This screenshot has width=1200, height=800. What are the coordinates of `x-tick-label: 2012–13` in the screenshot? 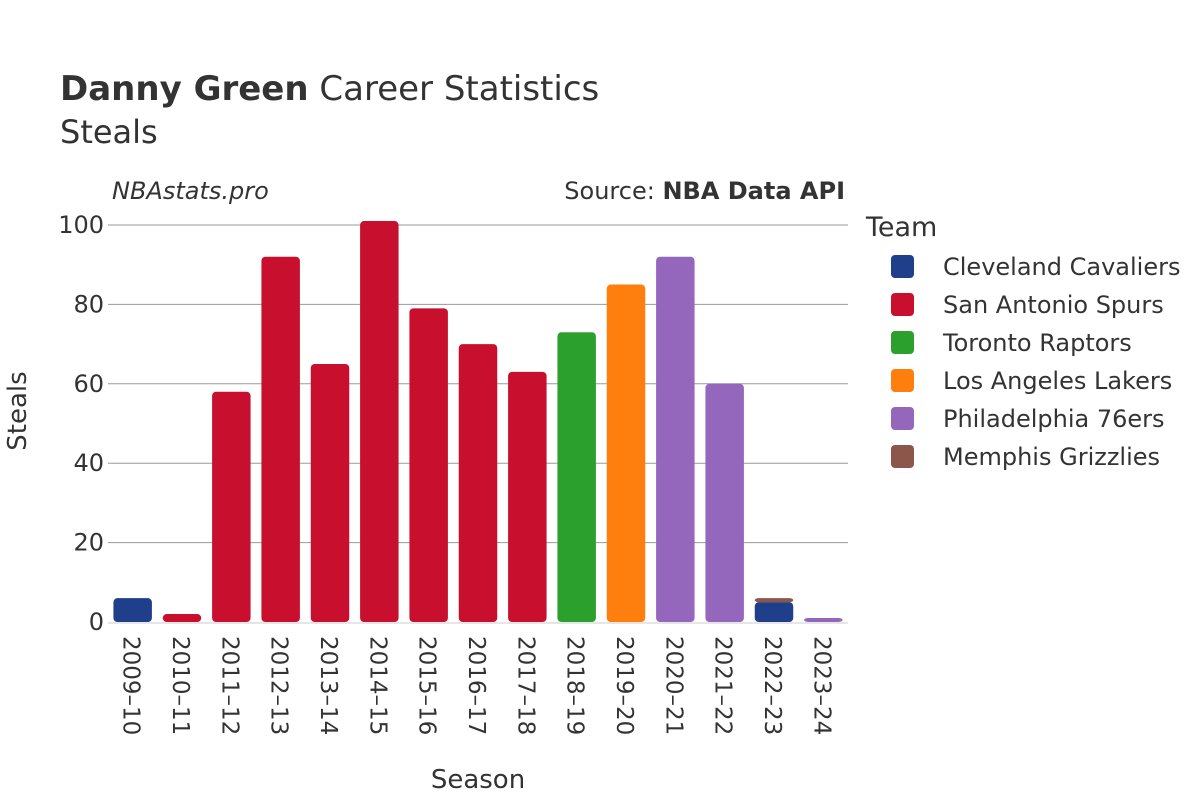 It's located at (279, 685).